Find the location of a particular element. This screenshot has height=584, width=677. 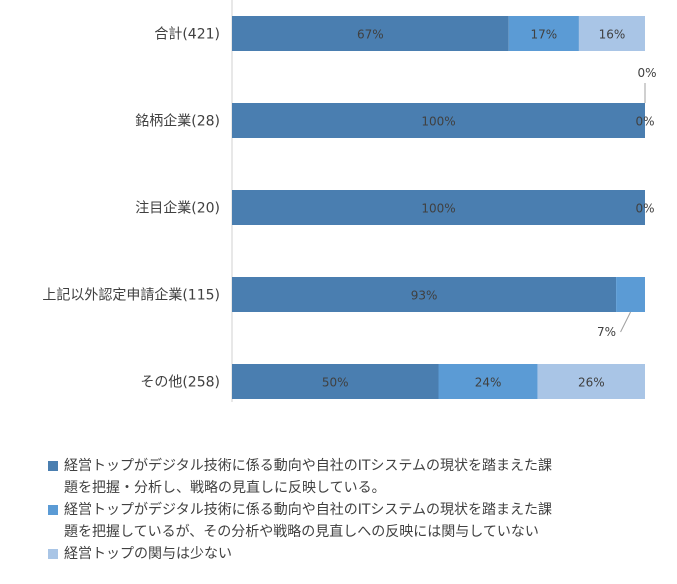

category-label: 注目企業(20) is located at coordinates (177, 208).